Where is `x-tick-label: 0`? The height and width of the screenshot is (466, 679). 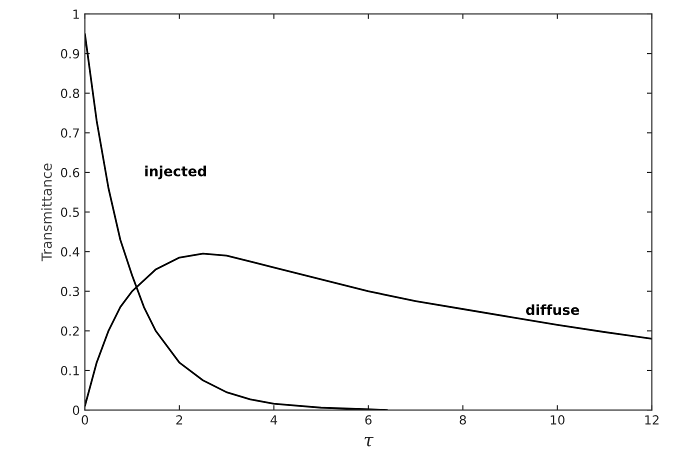
x-tick-label: 0 is located at coordinates (85, 420).